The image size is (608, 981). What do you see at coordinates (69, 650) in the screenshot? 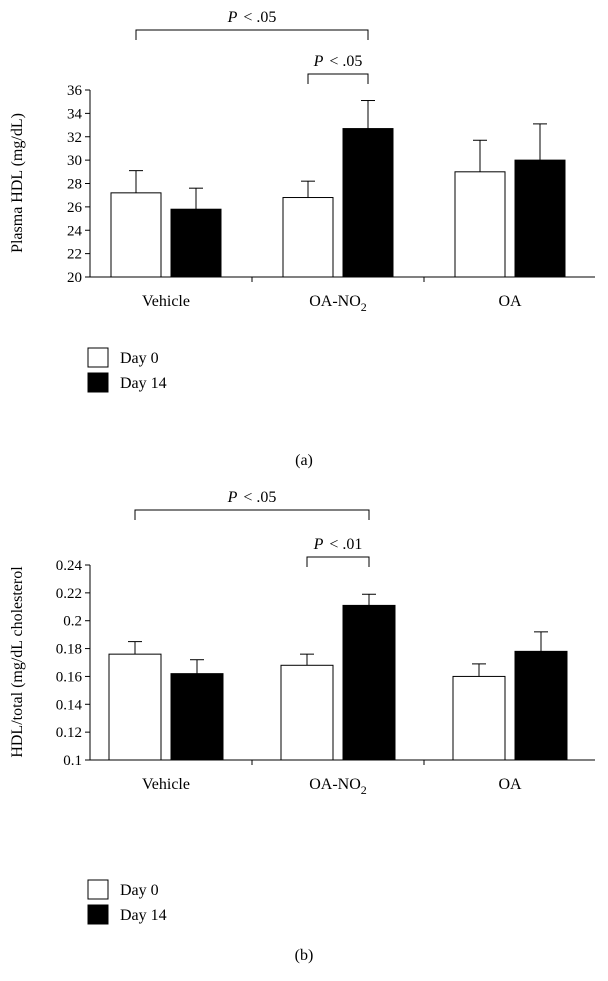
I see `y-tick-label: 0.18` at bounding box center [69, 650].